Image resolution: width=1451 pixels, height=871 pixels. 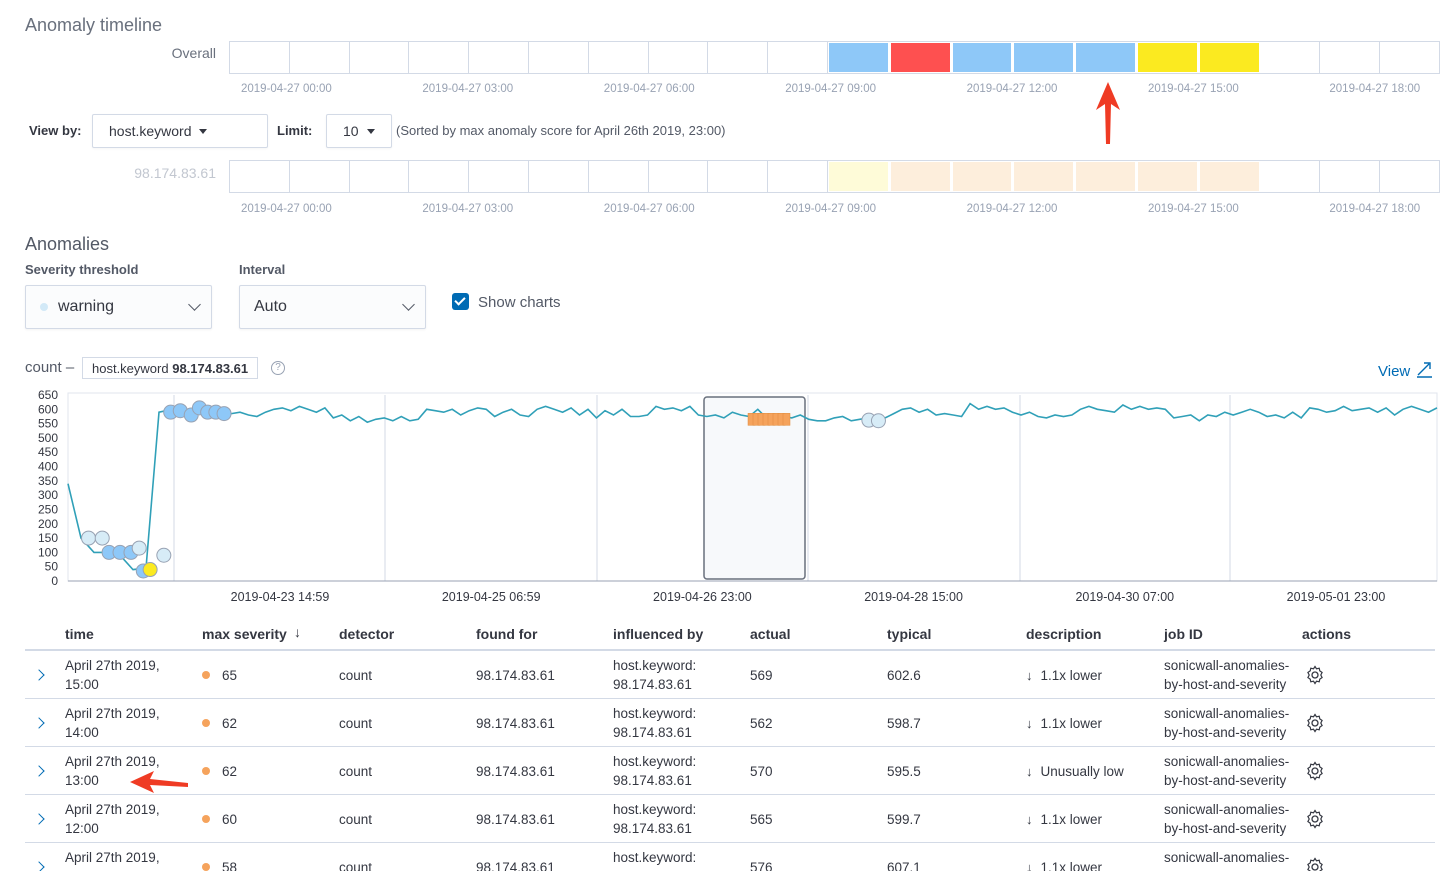 What do you see at coordinates (219, 819) in the screenshot?
I see `severity-cell: 60` at bounding box center [219, 819].